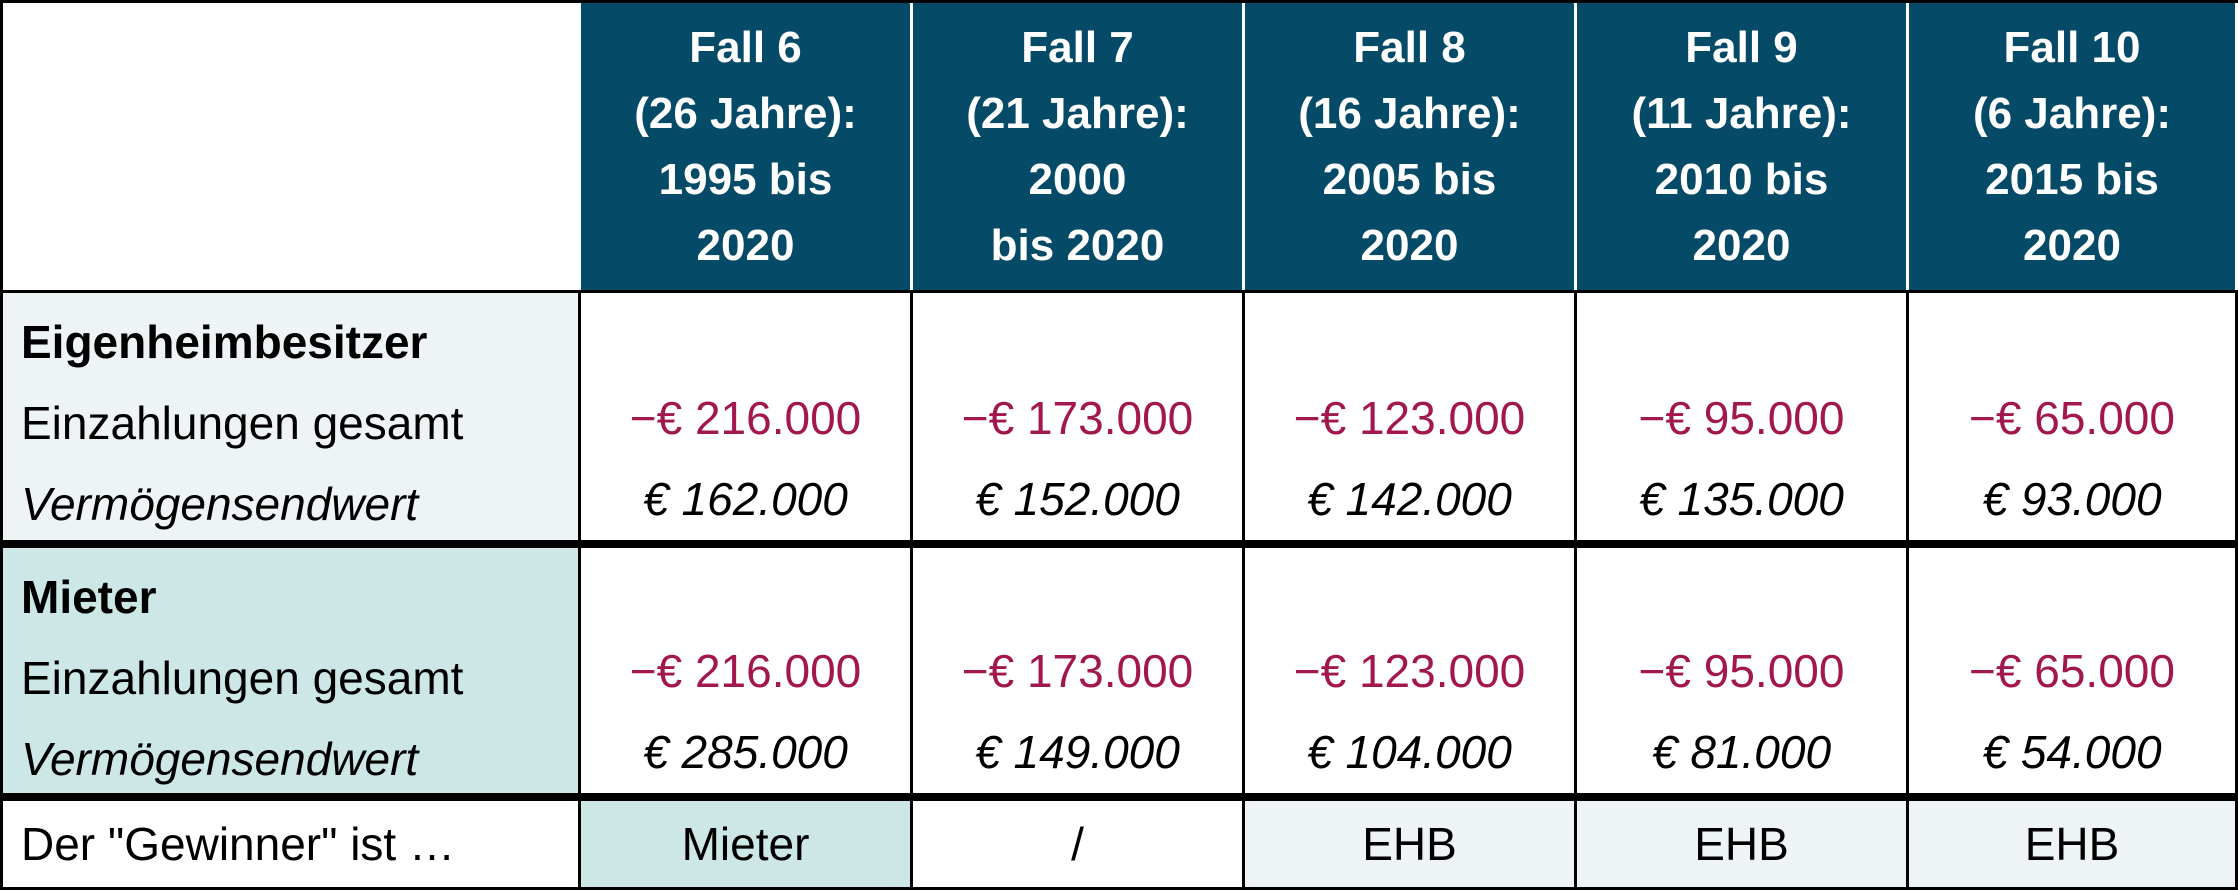  Describe the element at coordinates (2072, 499) in the screenshot. I see `value: € 93.000` at that location.